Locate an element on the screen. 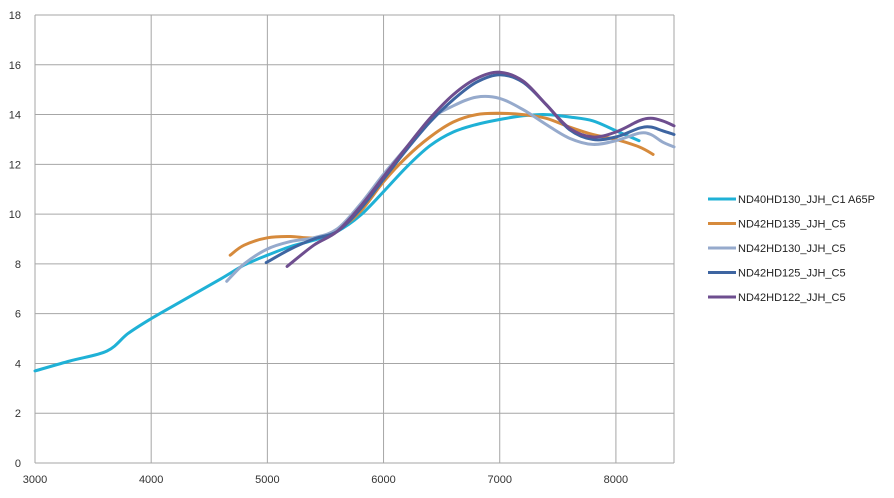 The image size is (894, 498). x-tick-label: 6000 is located at coordinates (383, 480).